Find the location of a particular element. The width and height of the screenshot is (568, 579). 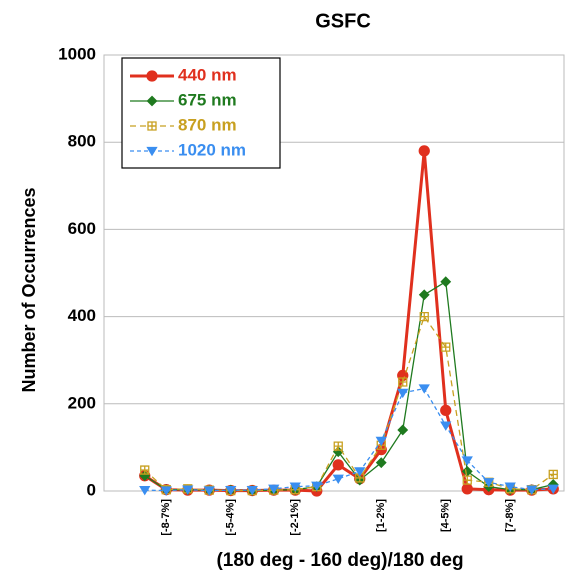

legend-label: 440 nm is located at coordinates (207, 74).